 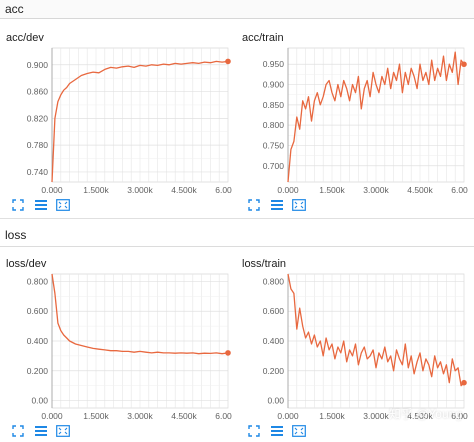 What do you see at coordinates (237, 218) in the screenshot?
I see `section-divider` at bounding box center [237, 218].